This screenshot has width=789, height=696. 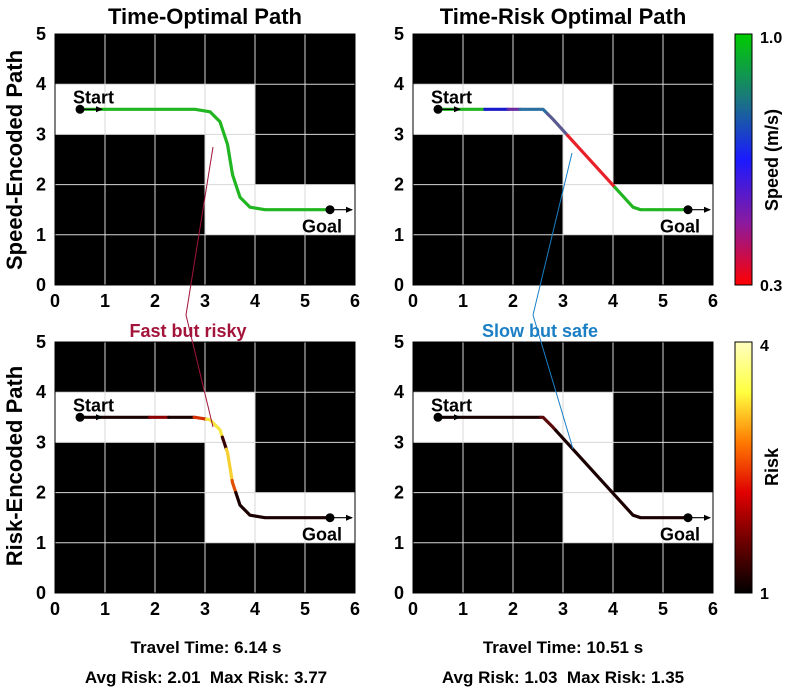 I want to click on annotation-leader-left-upper, so click(x=199, y=231).